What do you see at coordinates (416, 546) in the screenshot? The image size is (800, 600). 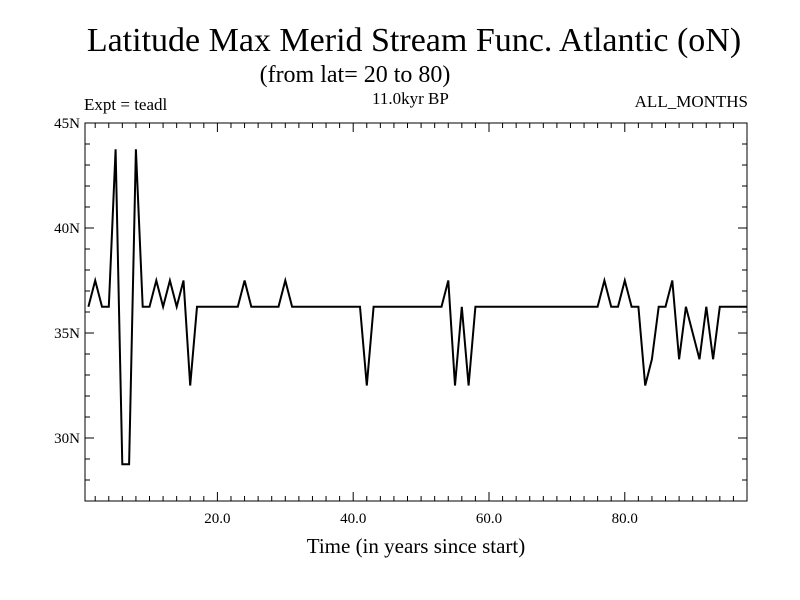 I see `x-axis-title: Time (in years since start)` at bounding box center [416, 546].